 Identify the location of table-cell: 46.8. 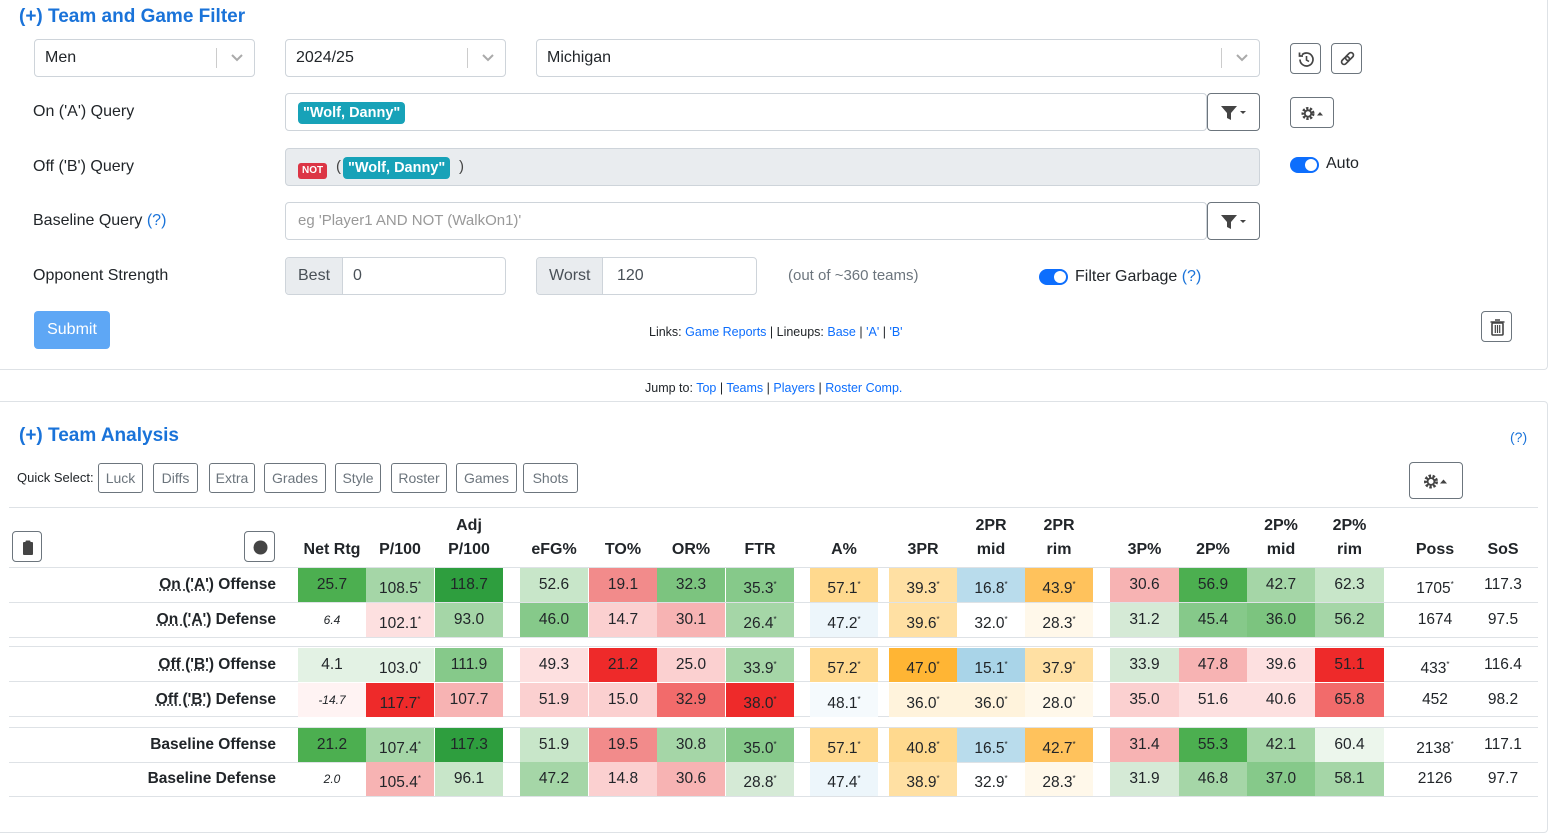
(1213, 779).